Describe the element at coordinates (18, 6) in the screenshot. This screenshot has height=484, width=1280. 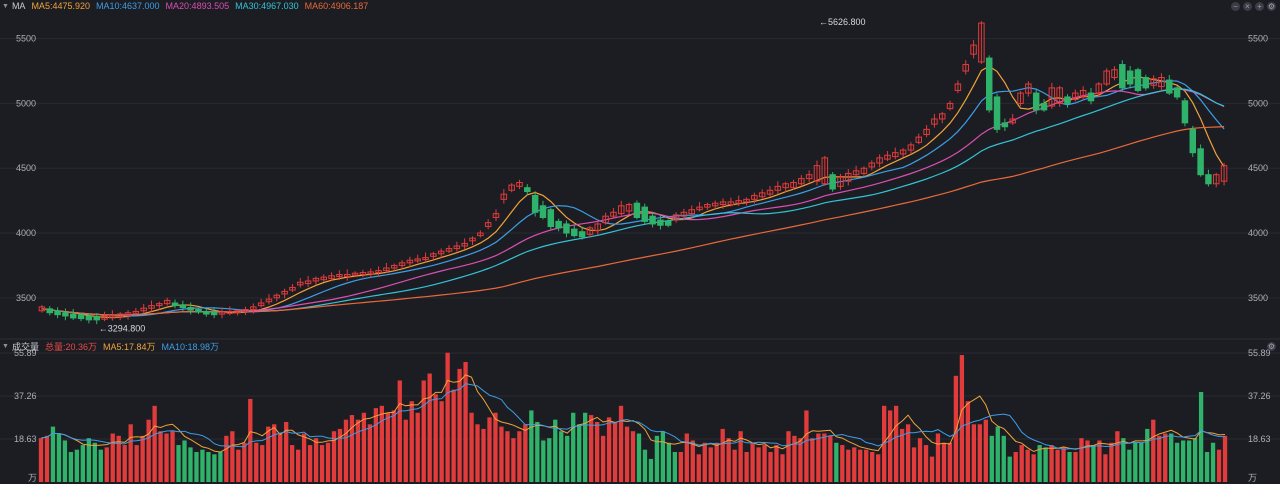
I see `price-indicator-name: MA` at that location.